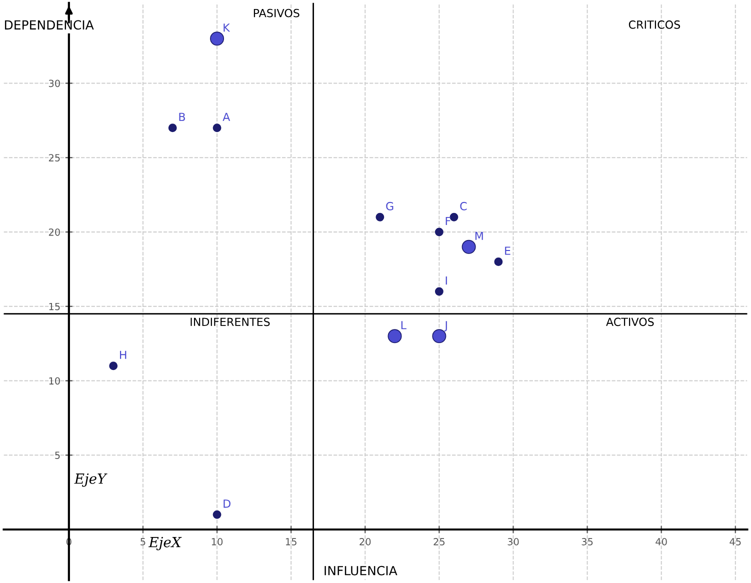 Image resolution: width=751 pixels, height=583 pixels. I want to click on annotation: I, so click(446, 280).